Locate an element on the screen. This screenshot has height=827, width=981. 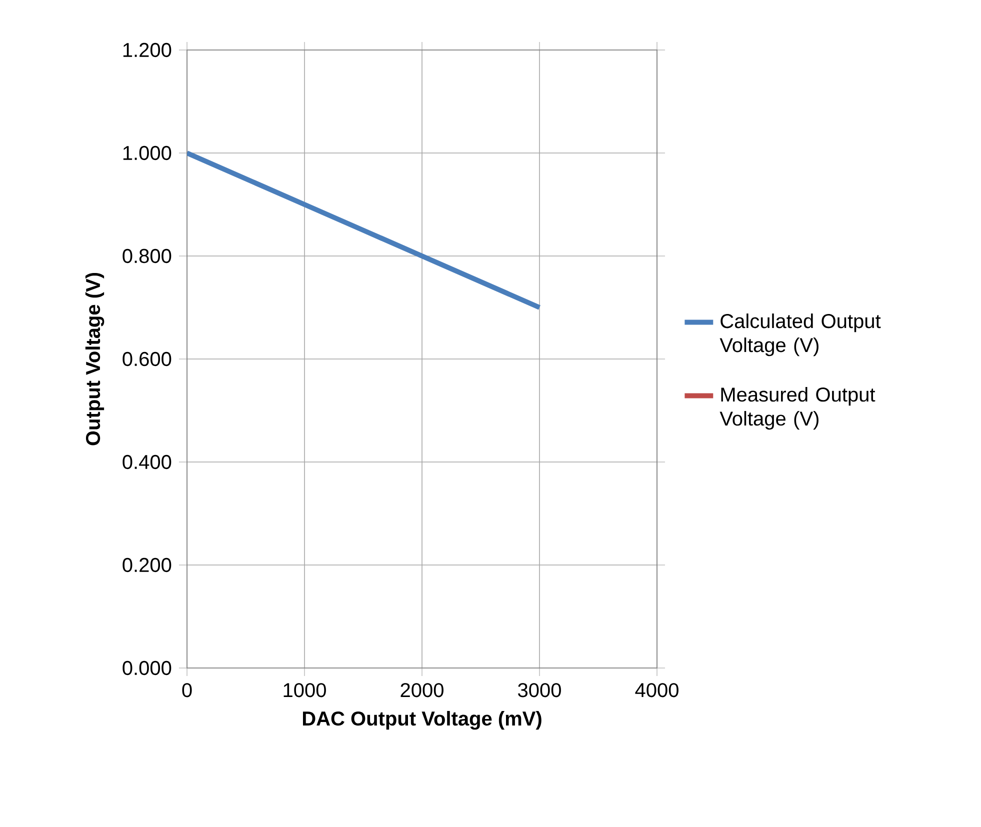
y-tick-label: 0.000 is located at coordinates (147, 668).